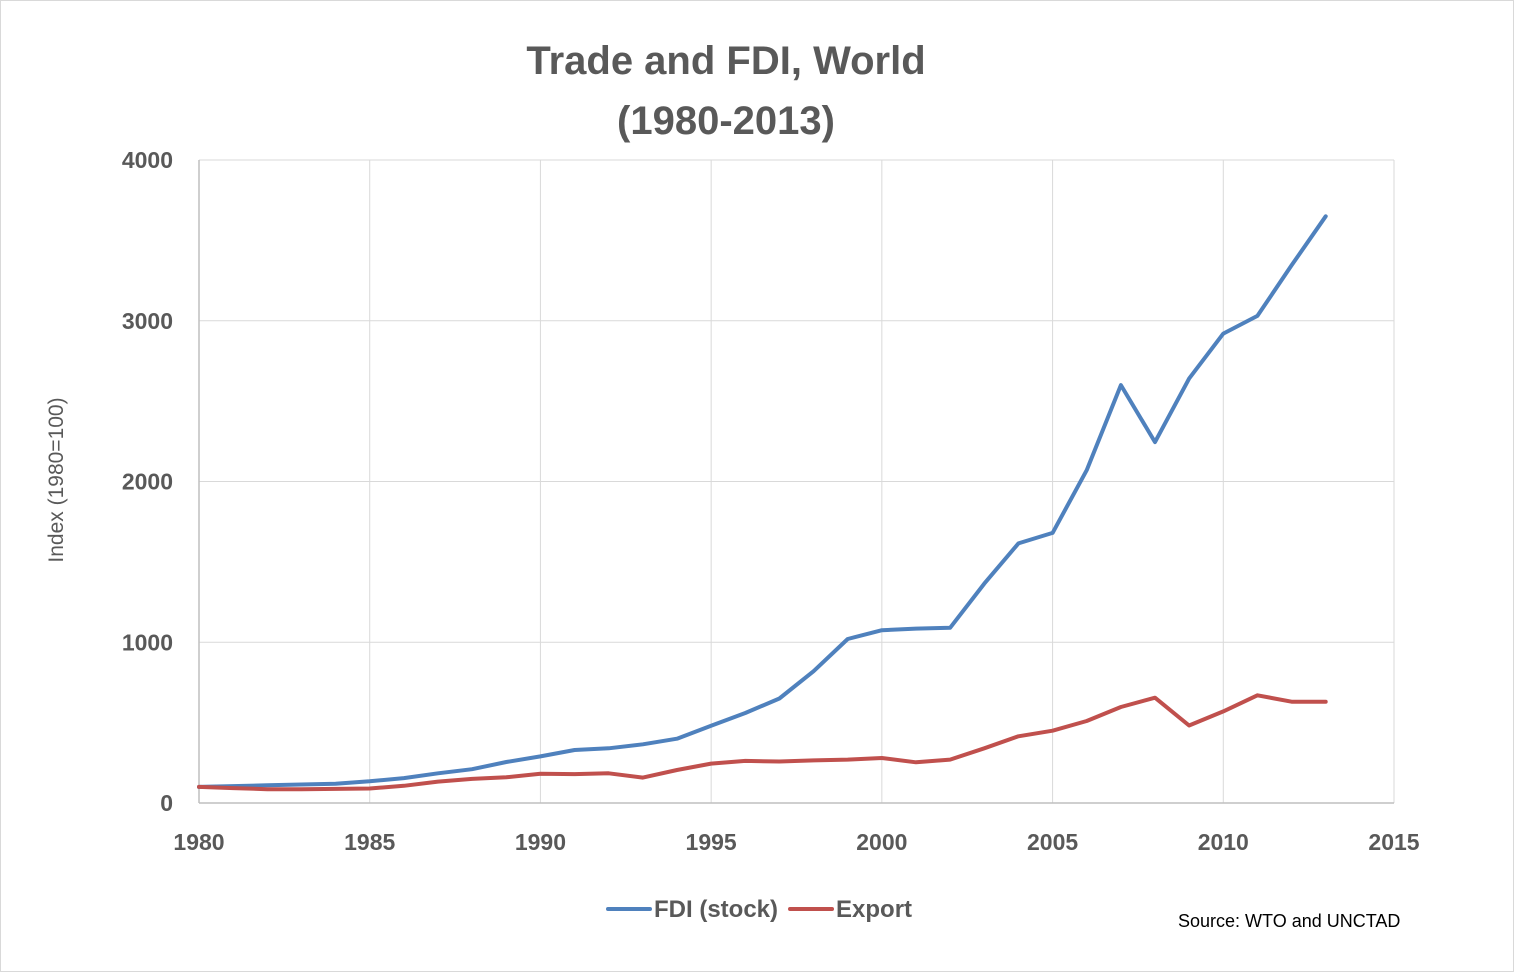 This screenshot has height=976, width=1514. Describe the element at coordinates (1289, 921) in the screenshot. I see `source-note: Source: WTO and UNCTAD` at that location.